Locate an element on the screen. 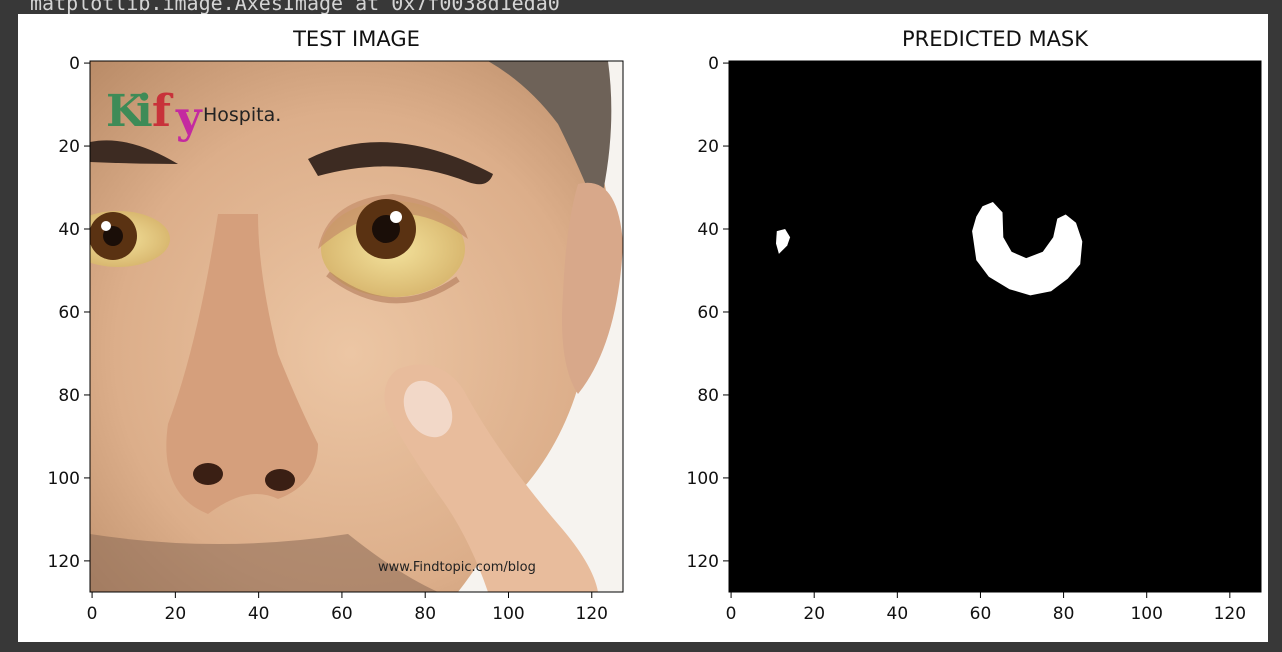  mask-region-small-blob is located at coordinates (783, 241).